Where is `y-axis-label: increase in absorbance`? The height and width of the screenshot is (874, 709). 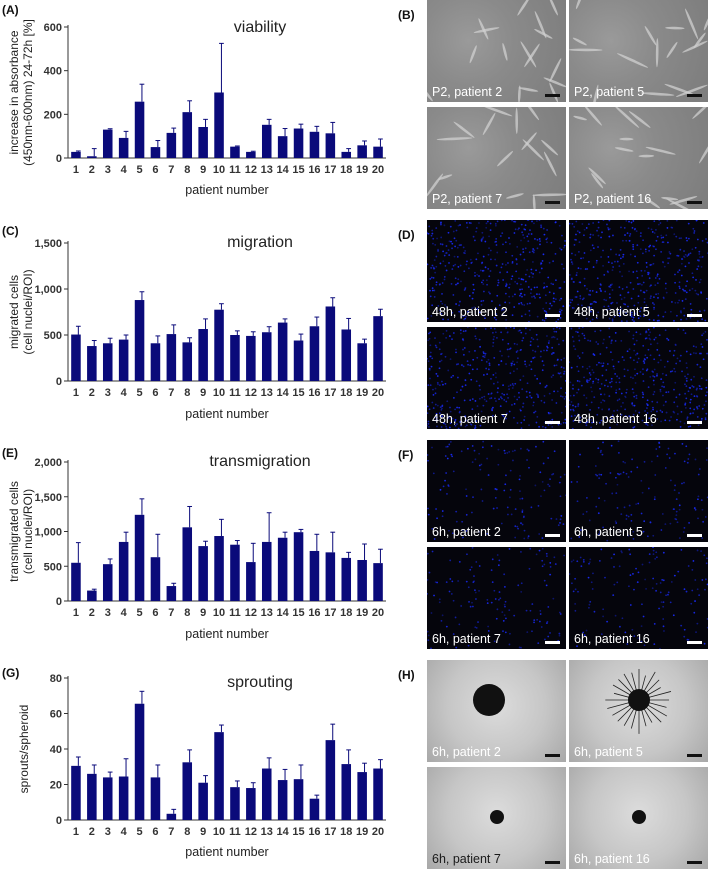
y-axis-label: increase in absorbance is located at coordinates (14, 92).